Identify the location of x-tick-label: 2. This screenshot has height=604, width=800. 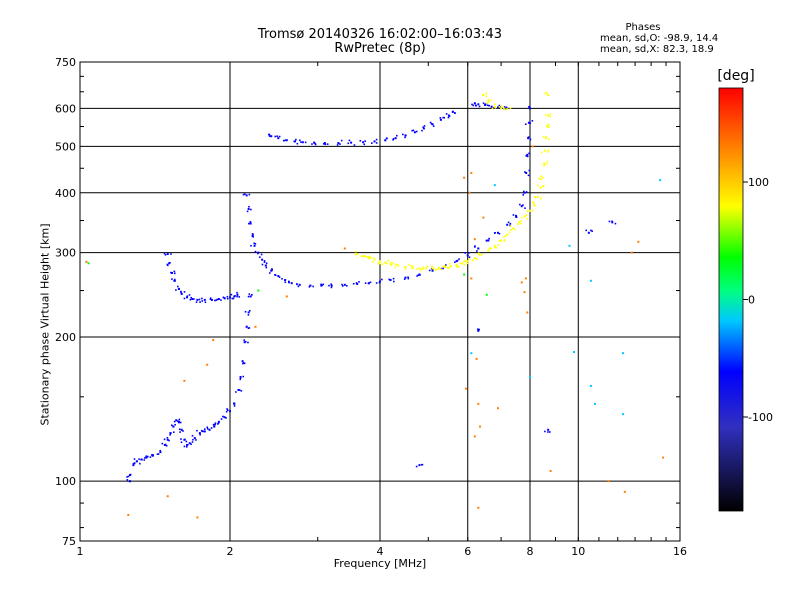
(230, 551).